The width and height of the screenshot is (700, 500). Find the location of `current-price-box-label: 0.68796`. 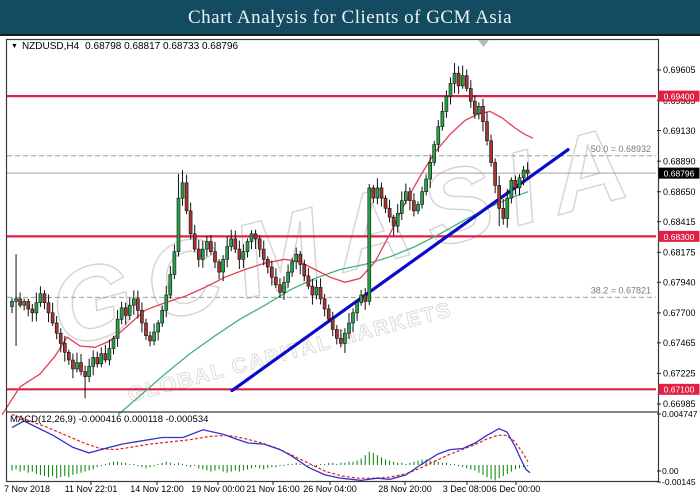

current-price-box-label: 0.68796 is located at coordinates (679, 174).